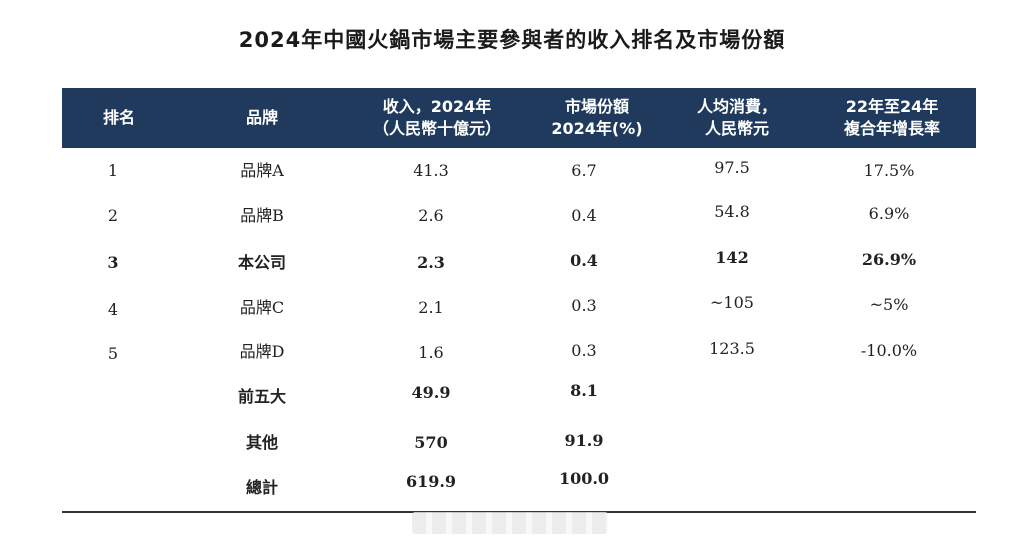  I want to click on summary-revenue: 570, so click(431, 442).